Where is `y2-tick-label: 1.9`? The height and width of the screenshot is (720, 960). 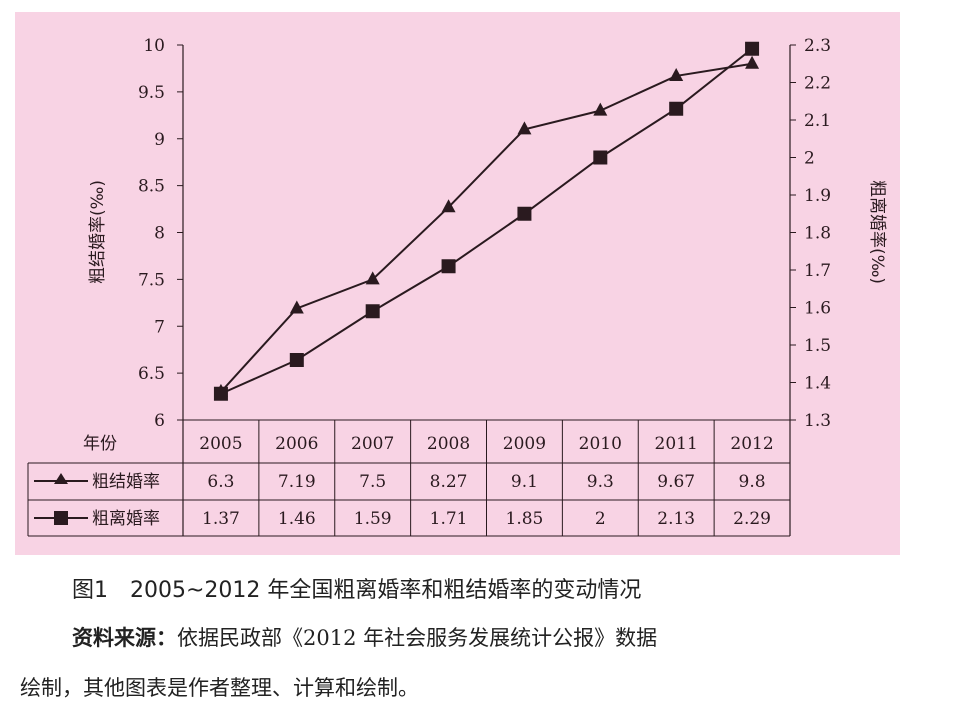 y2-tick-label: 1.9 is located at coordinates (817, 196).